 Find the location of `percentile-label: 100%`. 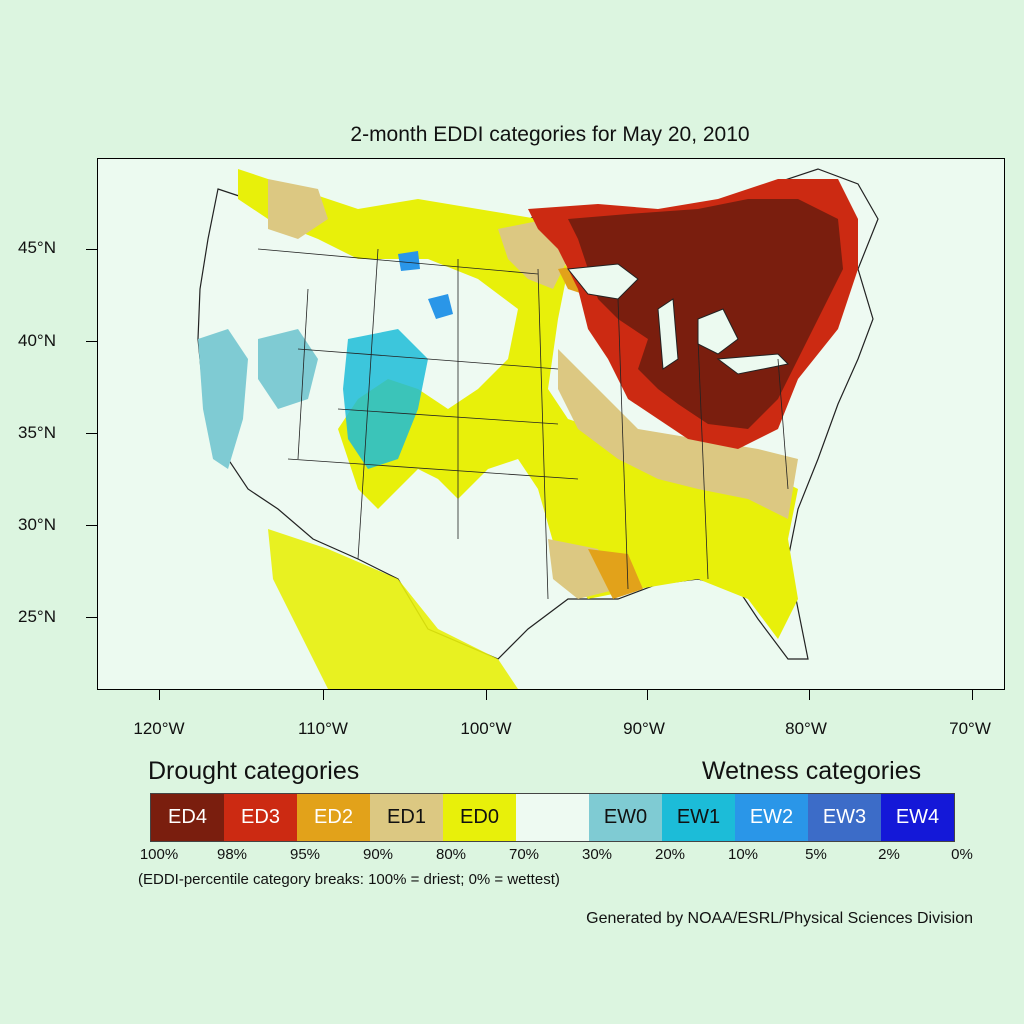

percentile-label: 100% is located at coordinates (159, 854).